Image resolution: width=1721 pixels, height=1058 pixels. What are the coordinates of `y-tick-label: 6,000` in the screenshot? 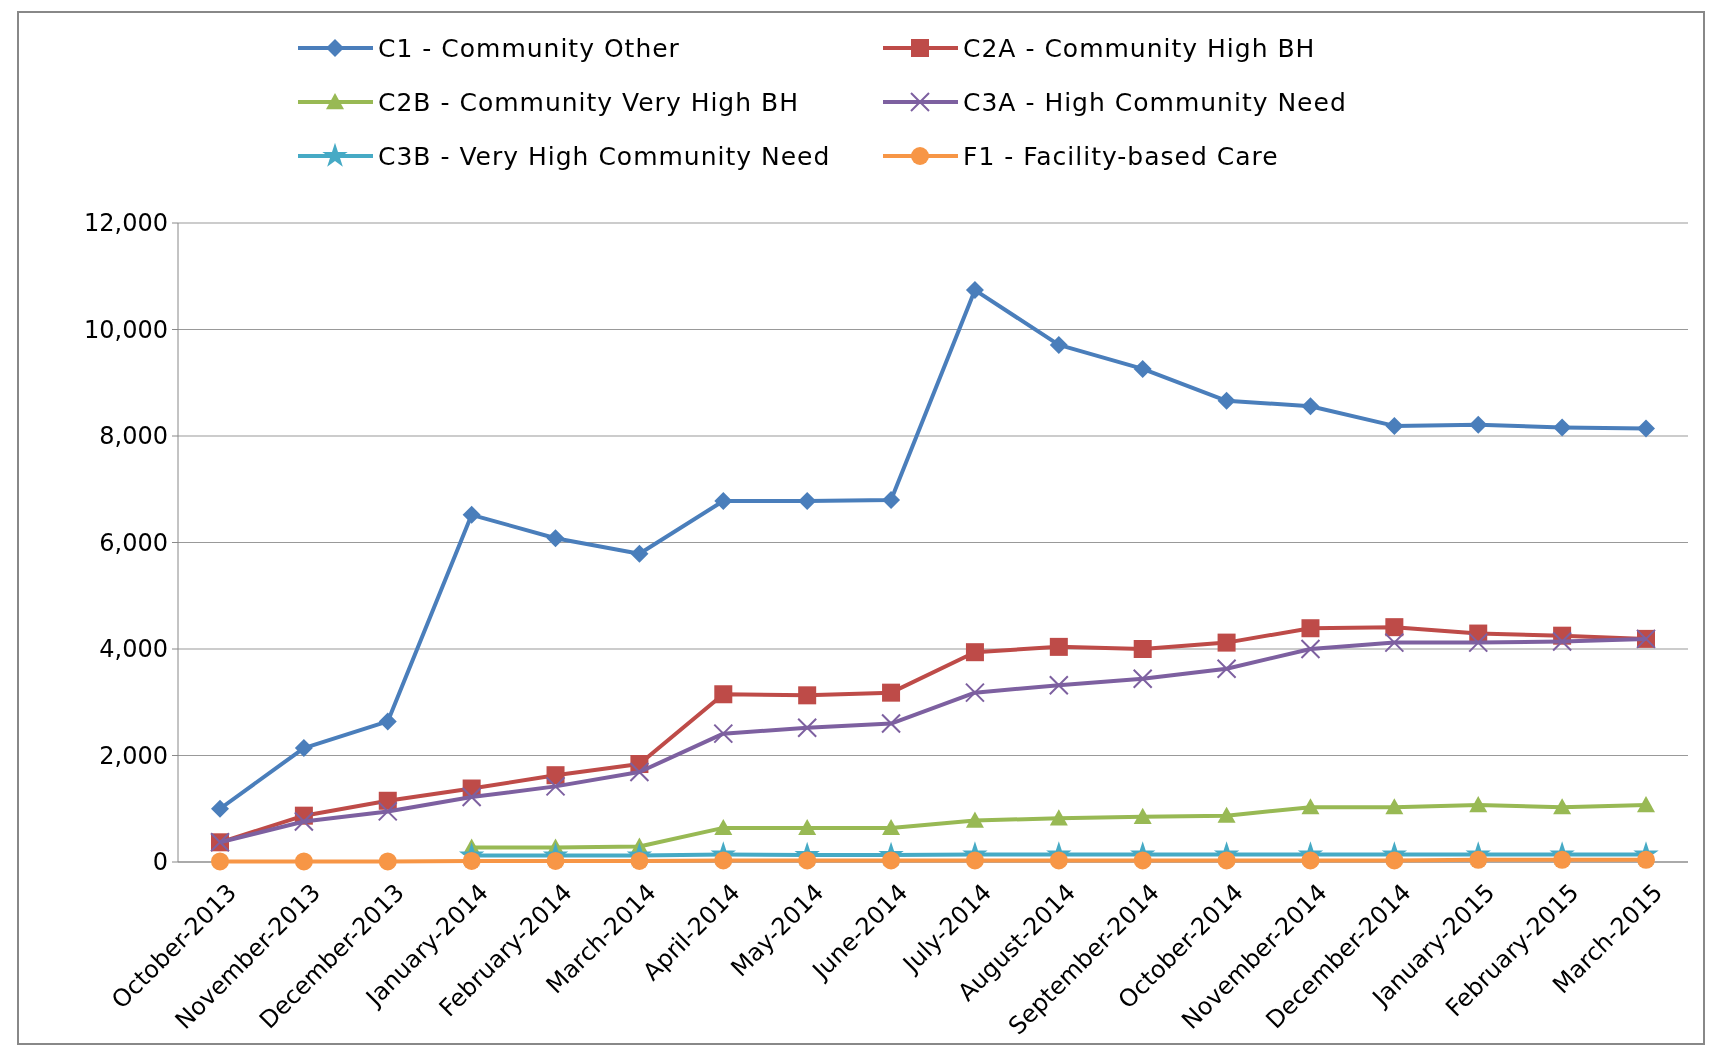 It's located at (133, 542).